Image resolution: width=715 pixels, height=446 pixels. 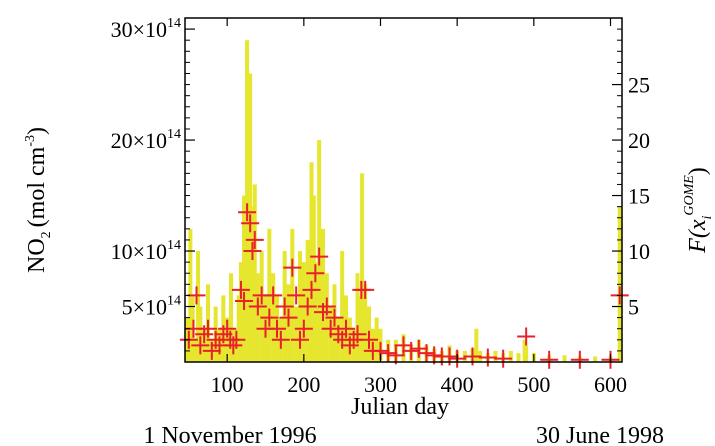 I want to click on x-axis-title: Julian day, so click(x=400, y=407).